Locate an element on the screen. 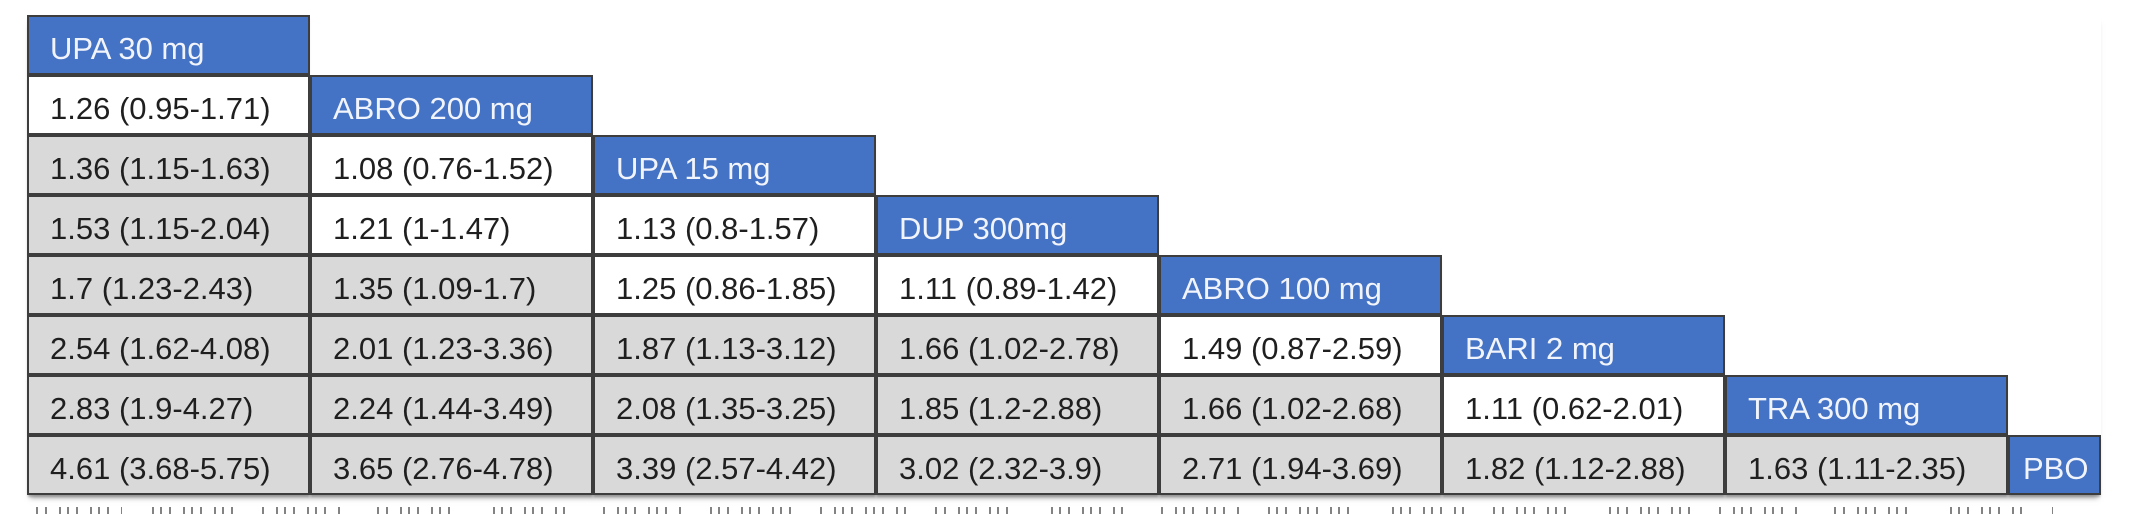 The image size is (2130, 514). treatment-header-cell: BARI 2 mg is located at coordinates (1583, 345).